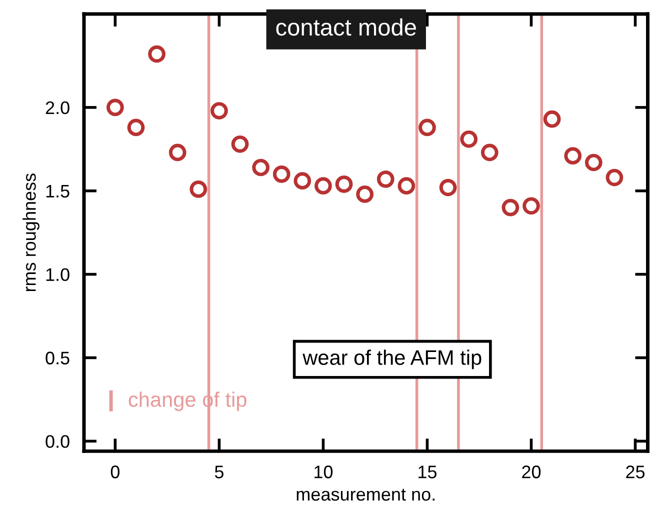 This screenshot has width=651, height=518. Describe the element at coordinates (219, 472) in the screenshot. I see `x-tick-label: 5` at that location.